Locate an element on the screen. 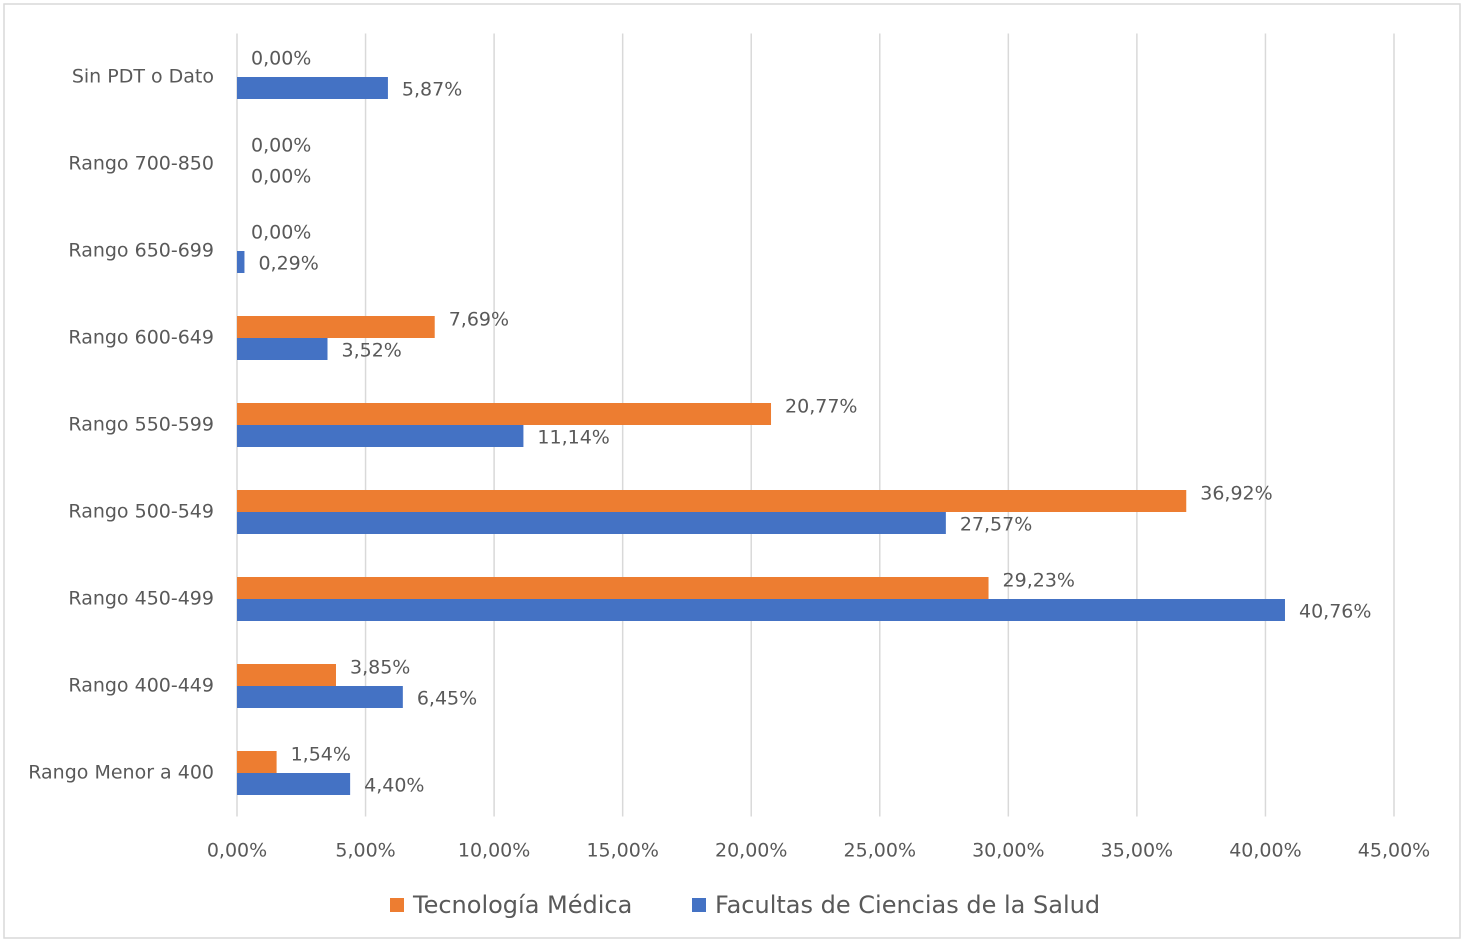  data-label: 0,29% is located at coordinates (288, 264).